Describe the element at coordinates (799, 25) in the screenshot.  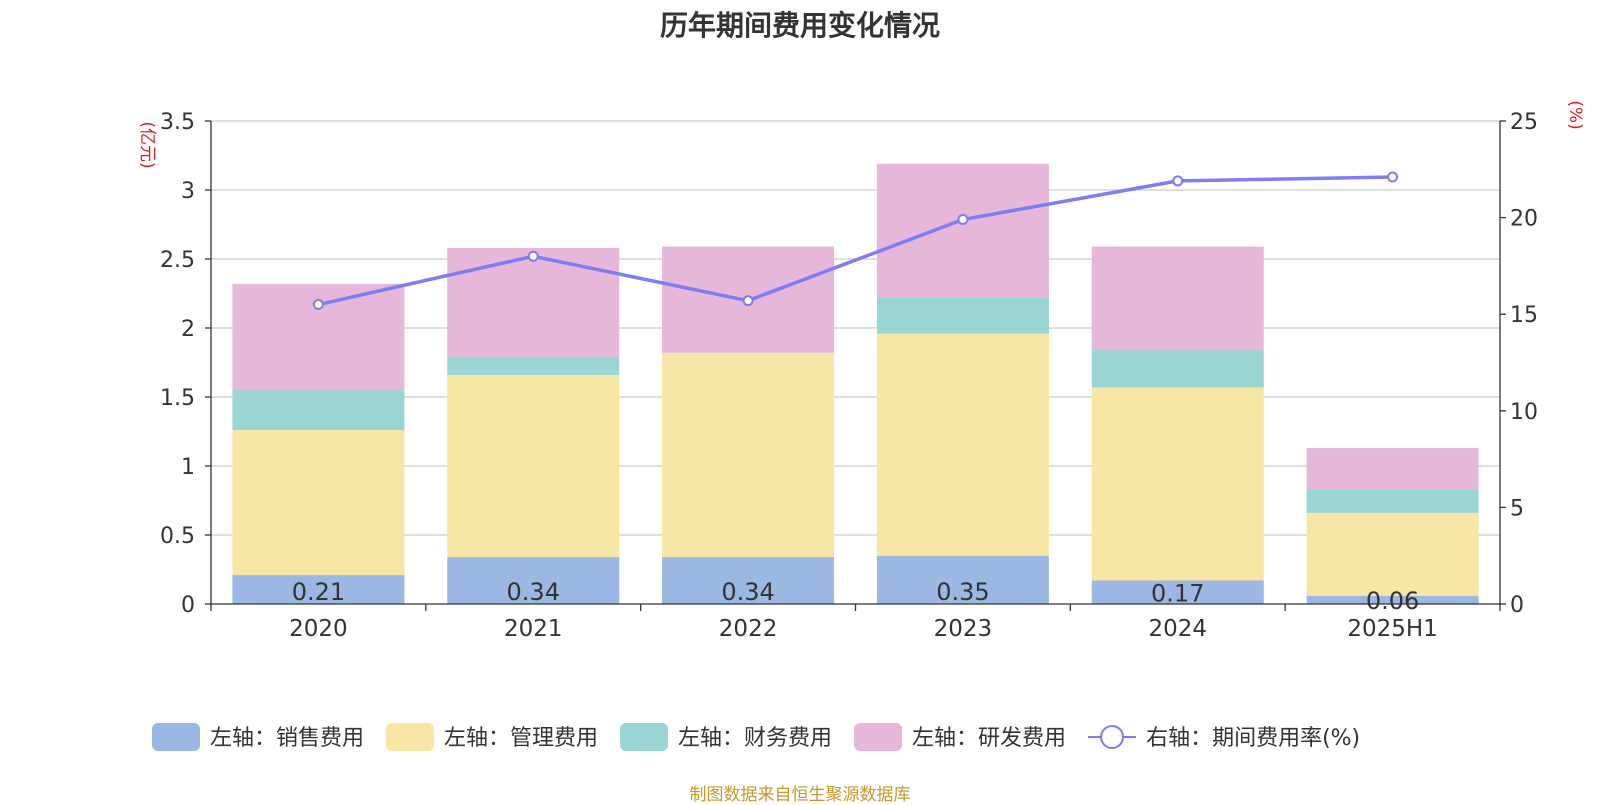
I see `chart-title: 历年期间费用变化情况` at that location.